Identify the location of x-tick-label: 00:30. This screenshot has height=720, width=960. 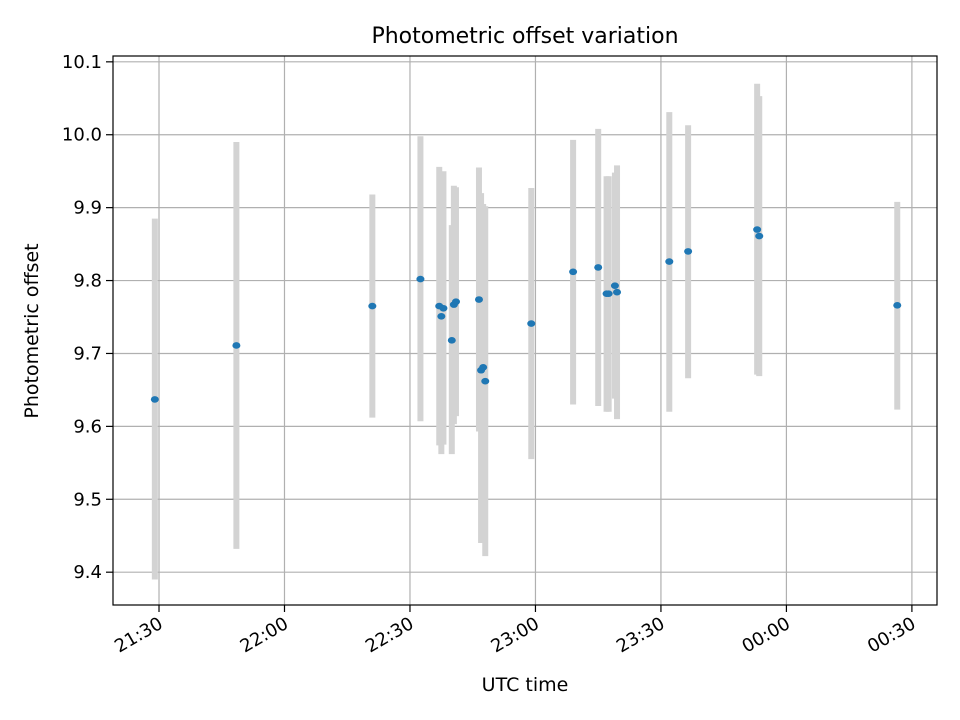
(891, 635).